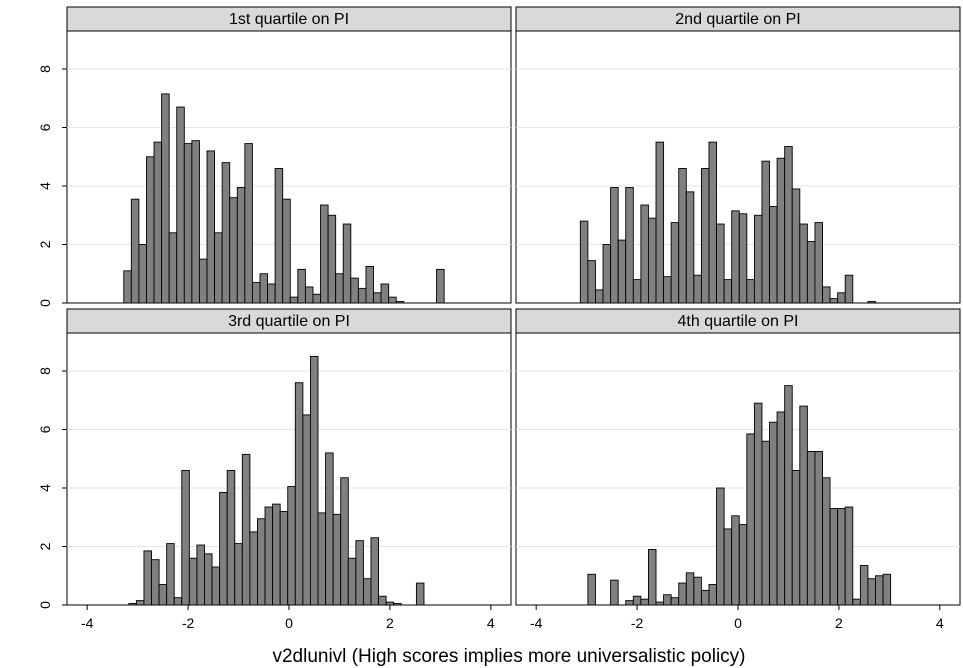  What do you see at coordinates (738, 321) in the screenshot?
I see `panel-title: 4th quartile on PI` at bounding box center [738, 321].